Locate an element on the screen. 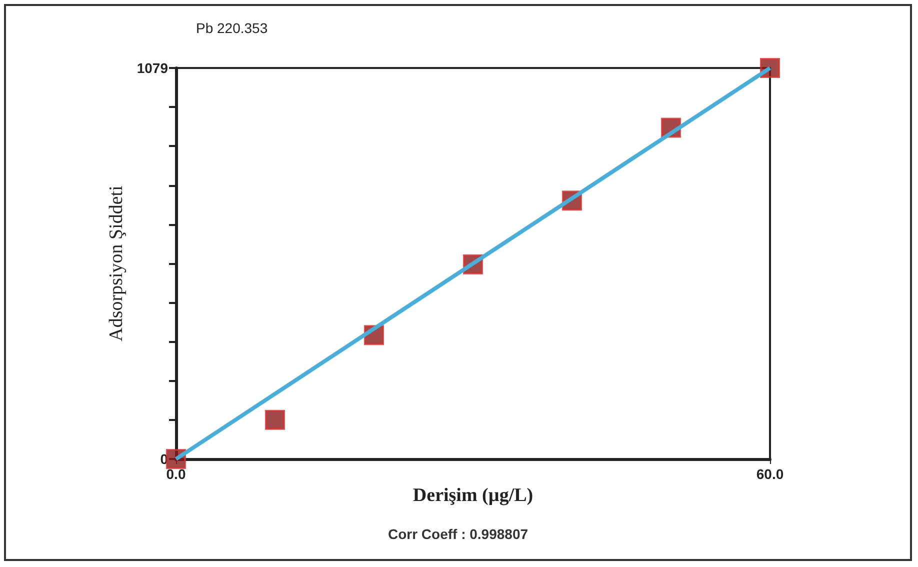  y-tick-label: 1079 is located at coordinates (152, 68).